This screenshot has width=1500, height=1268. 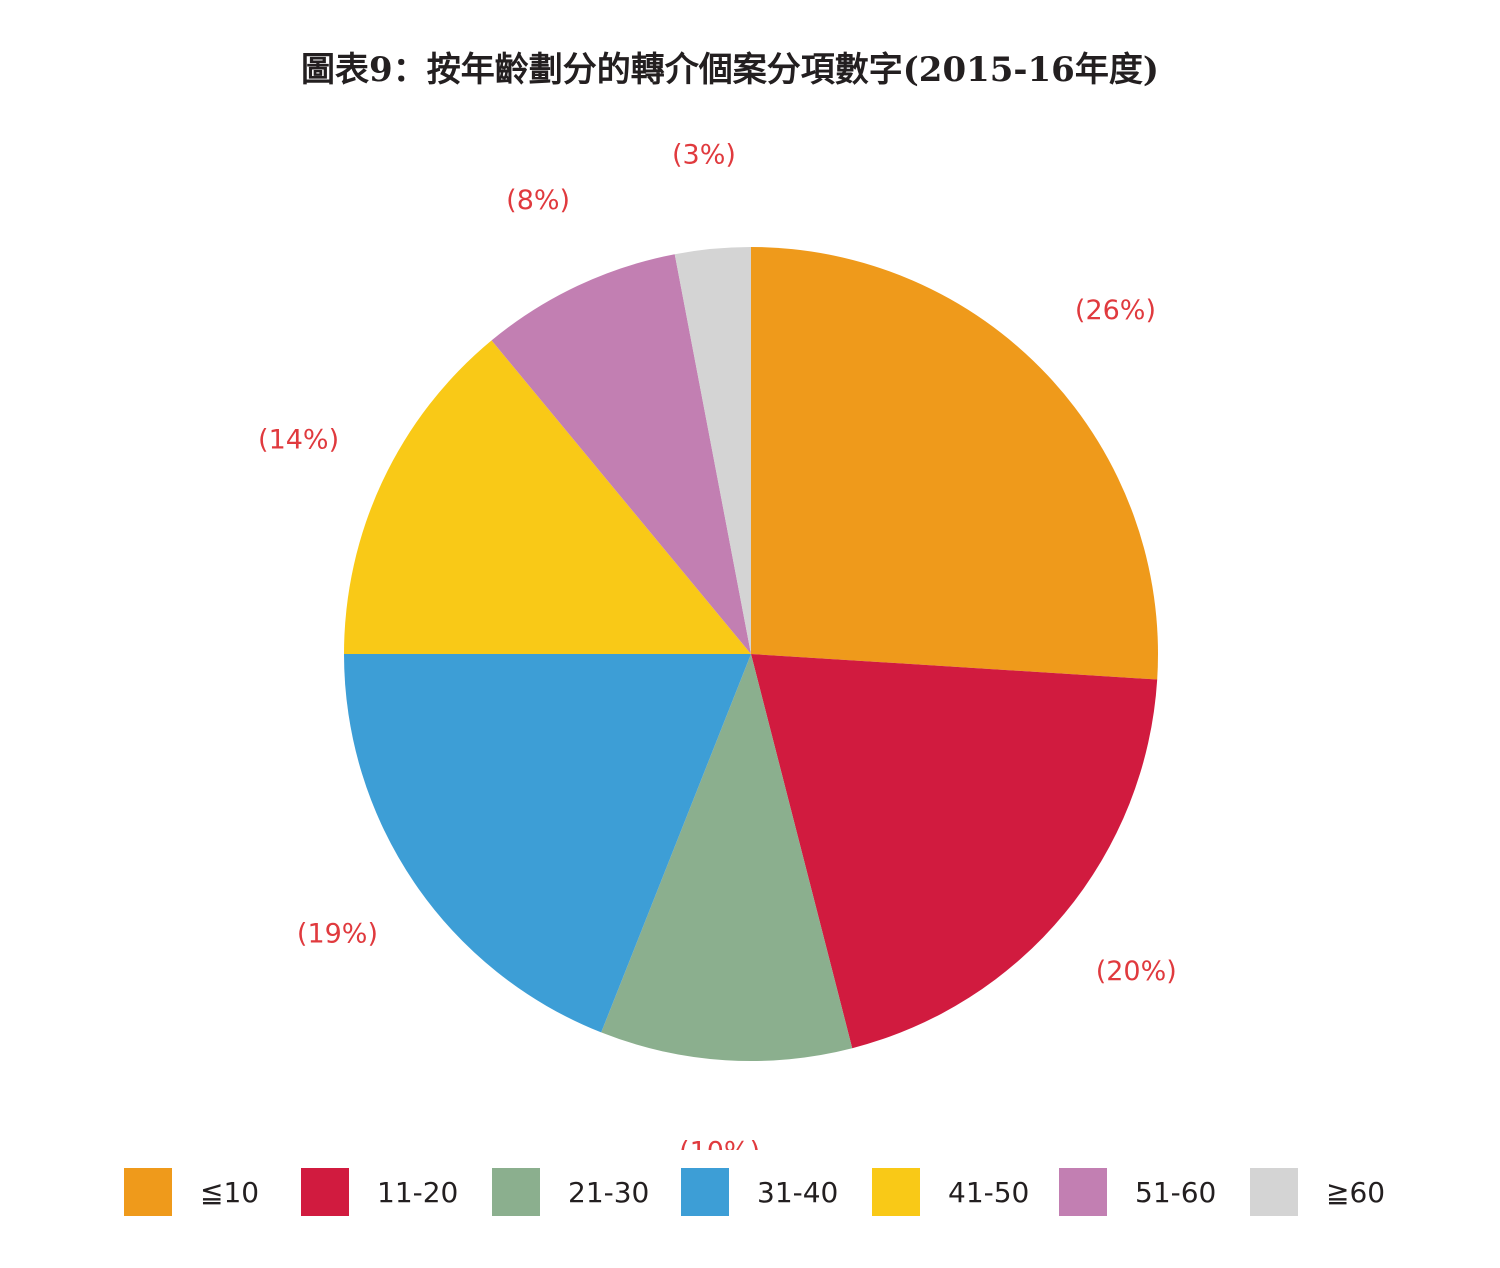 What do you see at coordinates (798, 1192) in the screenshot?
I see `legend-label: 31-40` at bounding box center [798, 1192].